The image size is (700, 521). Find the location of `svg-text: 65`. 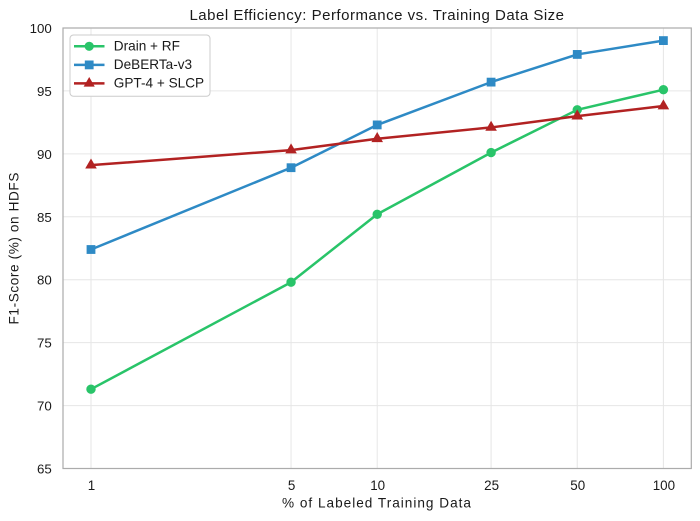

svg-text: 65 is located at coordinates (44, 469).